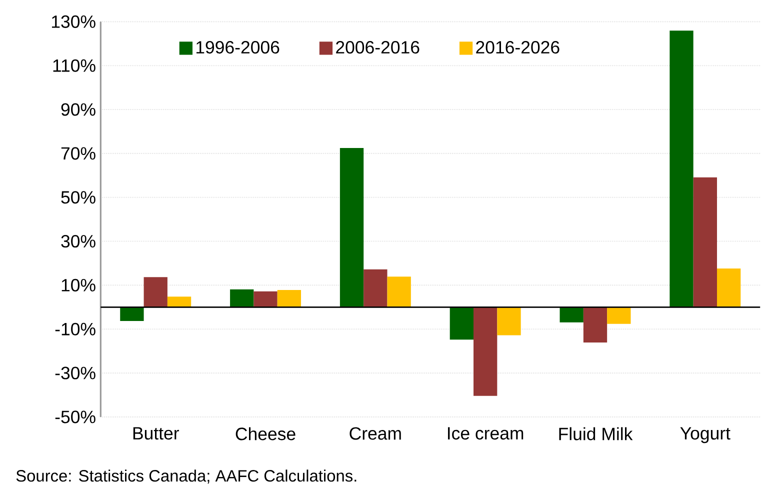 The width and height of the screenshot is (768, 491). Describe the element at coordinates (266, 433) in the screenshot. I see `x-tick-label: Cheese` at that location.